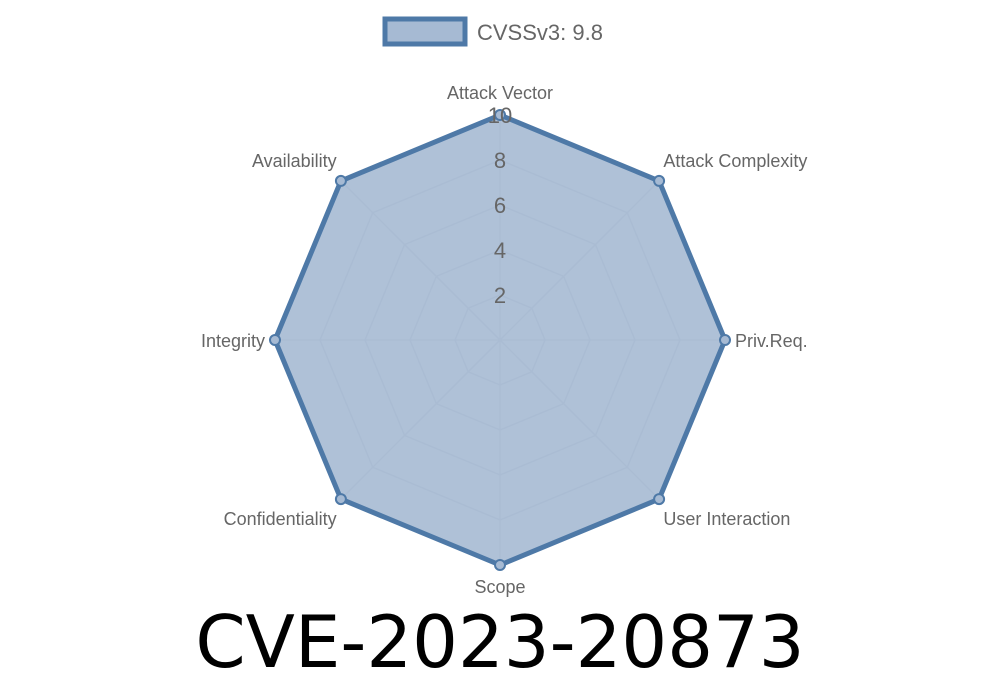 This screenshot has height=700, width=1000. What do you see at coordinates (499, 587) in the screenshot?
I see `axis-label: Scope` at bounding box center [499, 587].